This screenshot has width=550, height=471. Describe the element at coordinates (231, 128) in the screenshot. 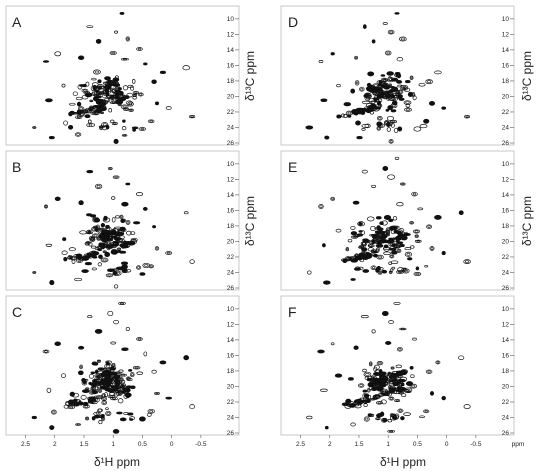

I see `y-tick-label: 24` at that location.